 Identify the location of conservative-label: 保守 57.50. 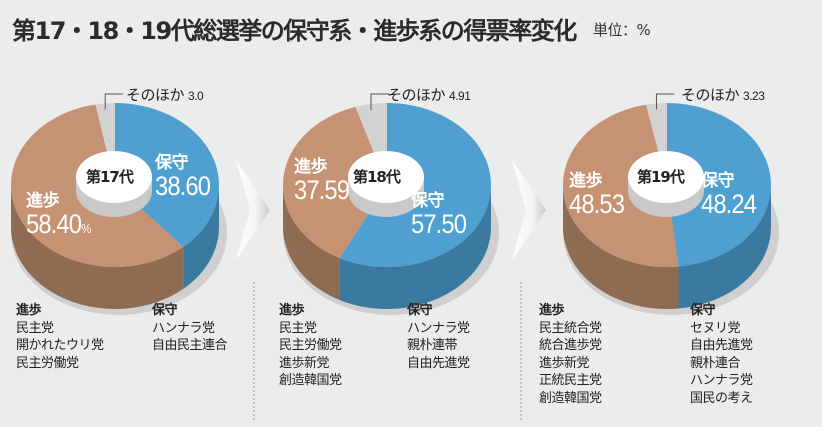
(442, 212).